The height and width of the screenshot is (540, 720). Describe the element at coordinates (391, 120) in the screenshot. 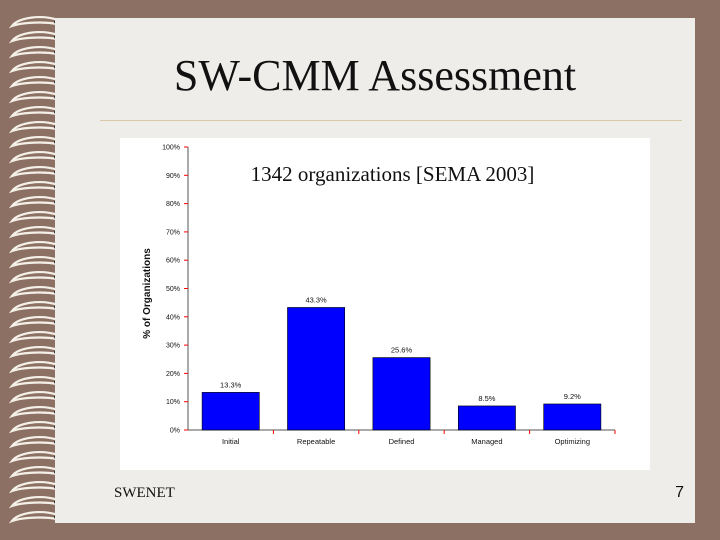

I see `title-divider` at that location.